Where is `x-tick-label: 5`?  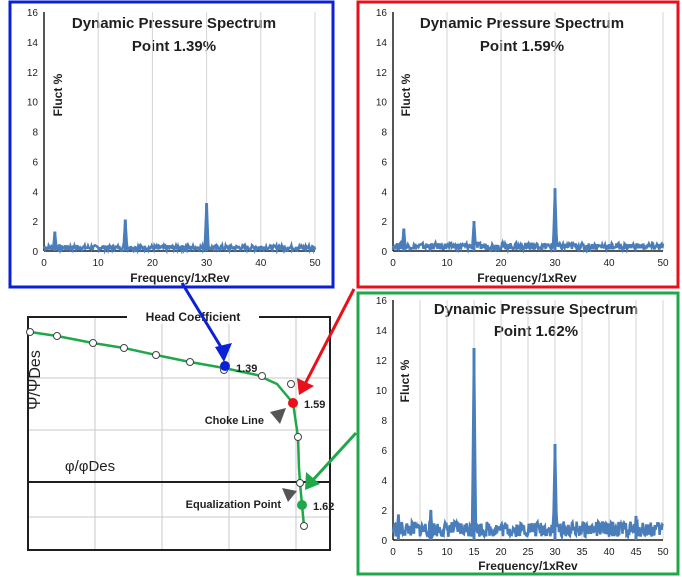 x-tick-label: 5 is located at coordinates (420, 552).